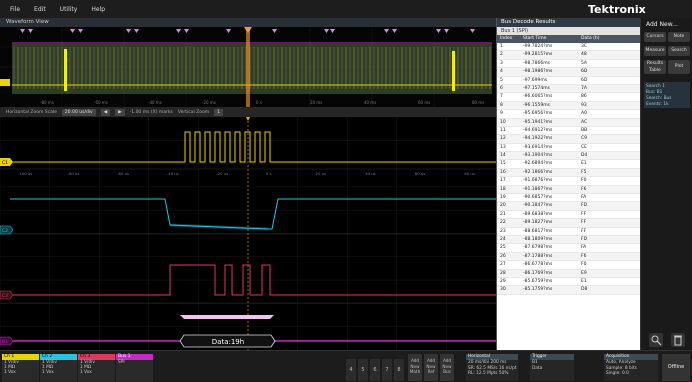 The width and height of the screenshot is (692, 382). I want to click on add-new-bus-button: Add New Bus, so click(447, 367).